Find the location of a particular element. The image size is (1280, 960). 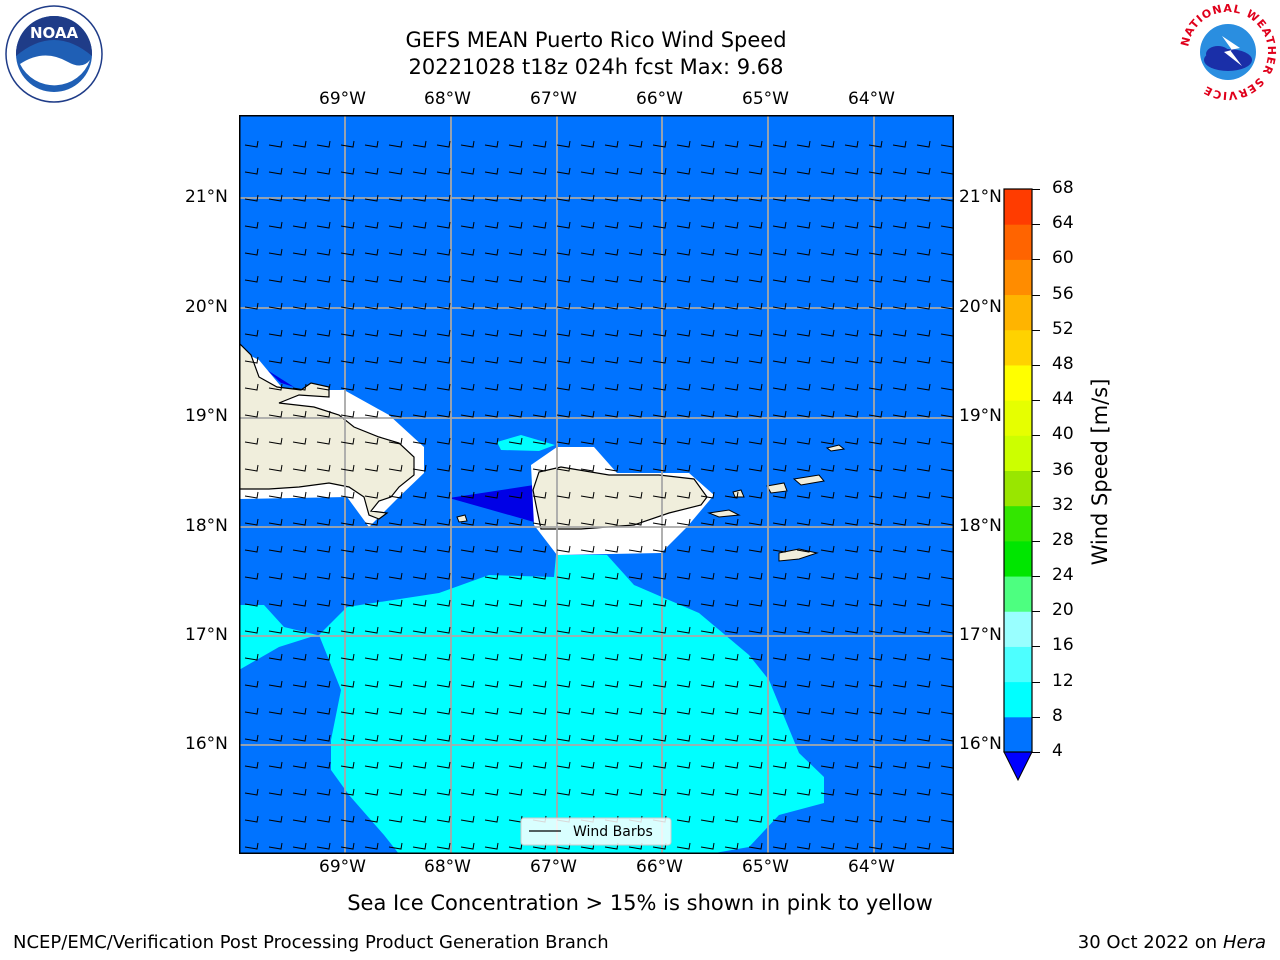

lat-tick-left-19n: 19°N is located at coordinates (206, 416).